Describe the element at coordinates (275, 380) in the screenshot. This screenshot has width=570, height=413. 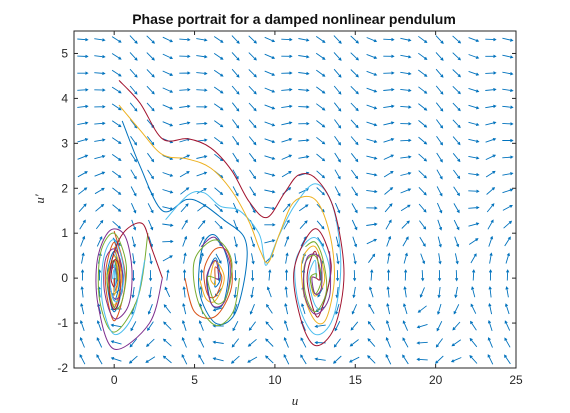
I see `x-tick-label: 10` at that location.